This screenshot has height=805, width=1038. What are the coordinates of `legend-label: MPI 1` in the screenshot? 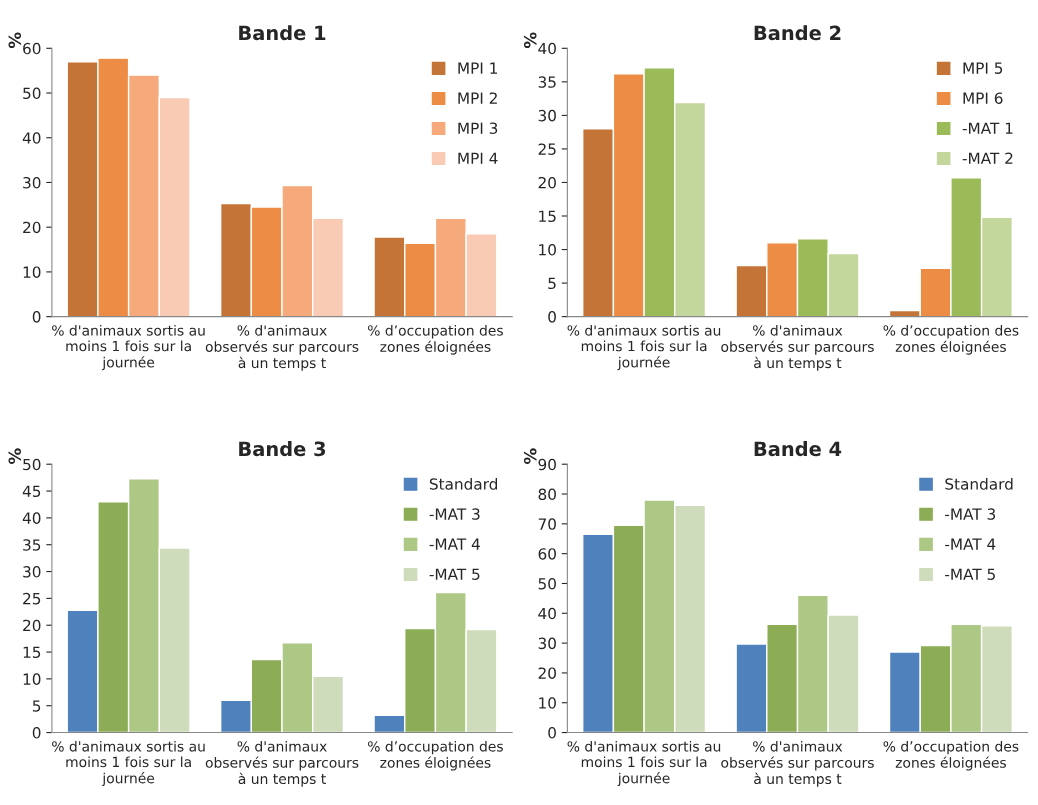 It's located at (477, 68).